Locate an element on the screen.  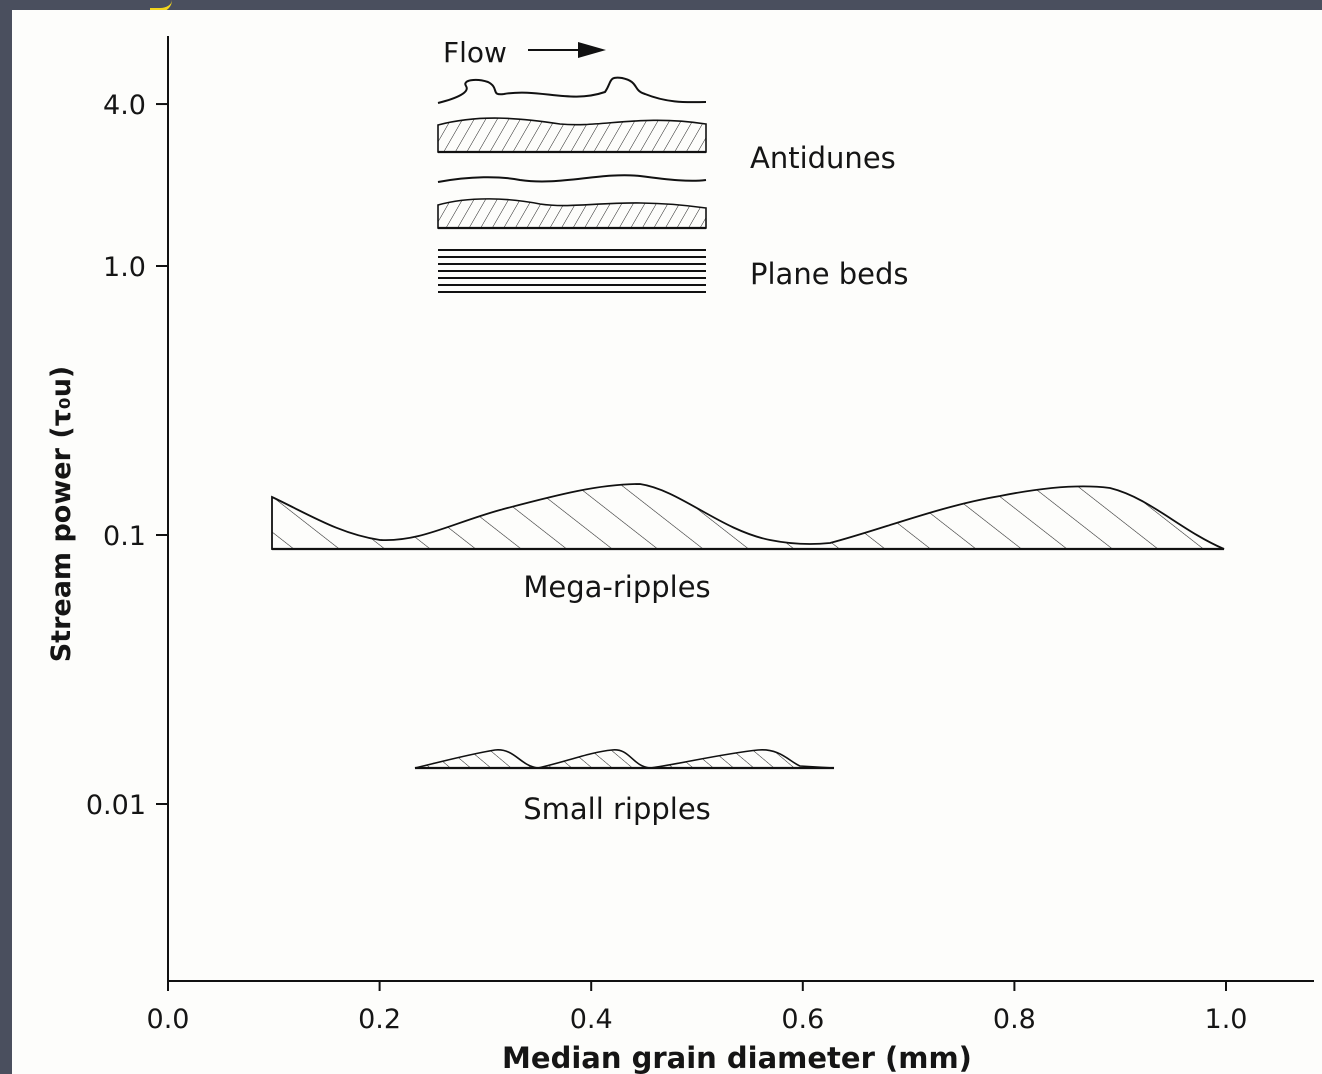
x-tick-label: 0.8 is located at coordinates (1014, 1019).